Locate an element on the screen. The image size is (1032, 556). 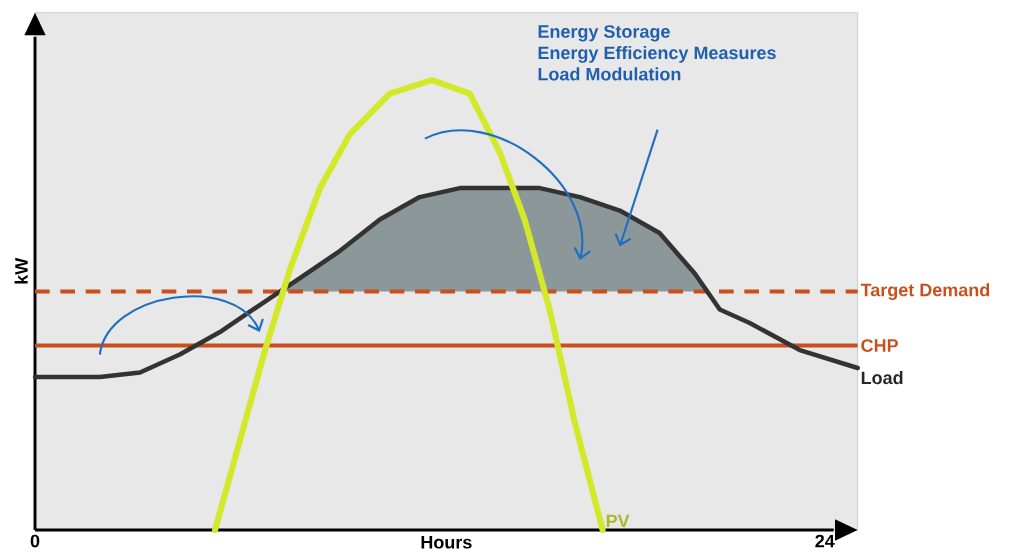
text: Energy Efficiency Measures is located at coordinates (657, 54).